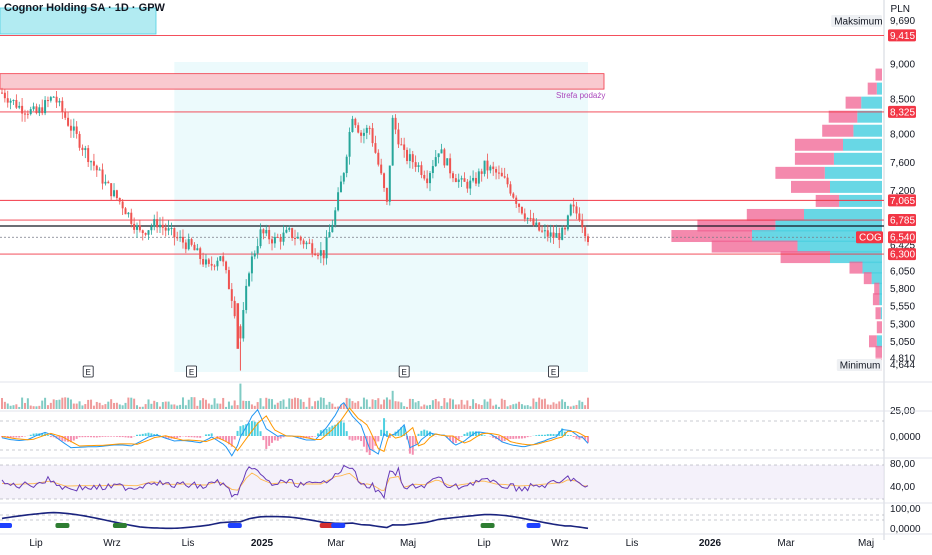 This screenshot has height=555, width=932. Describe the element at coordinates (560, 543) in the screenshot. I see `time-axis-label: Wrz` at that location.